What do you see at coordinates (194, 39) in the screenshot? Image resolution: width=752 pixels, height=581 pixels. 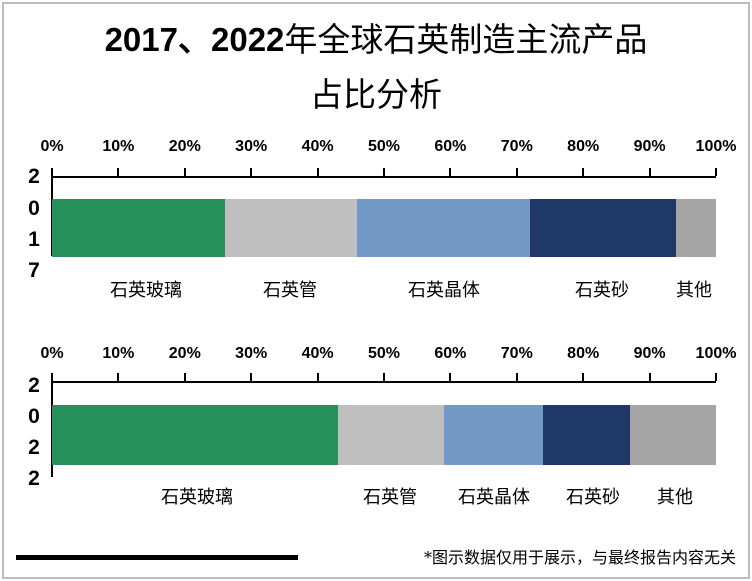 I see `title-years: 2017、2022` at bounding box center [194, 39].